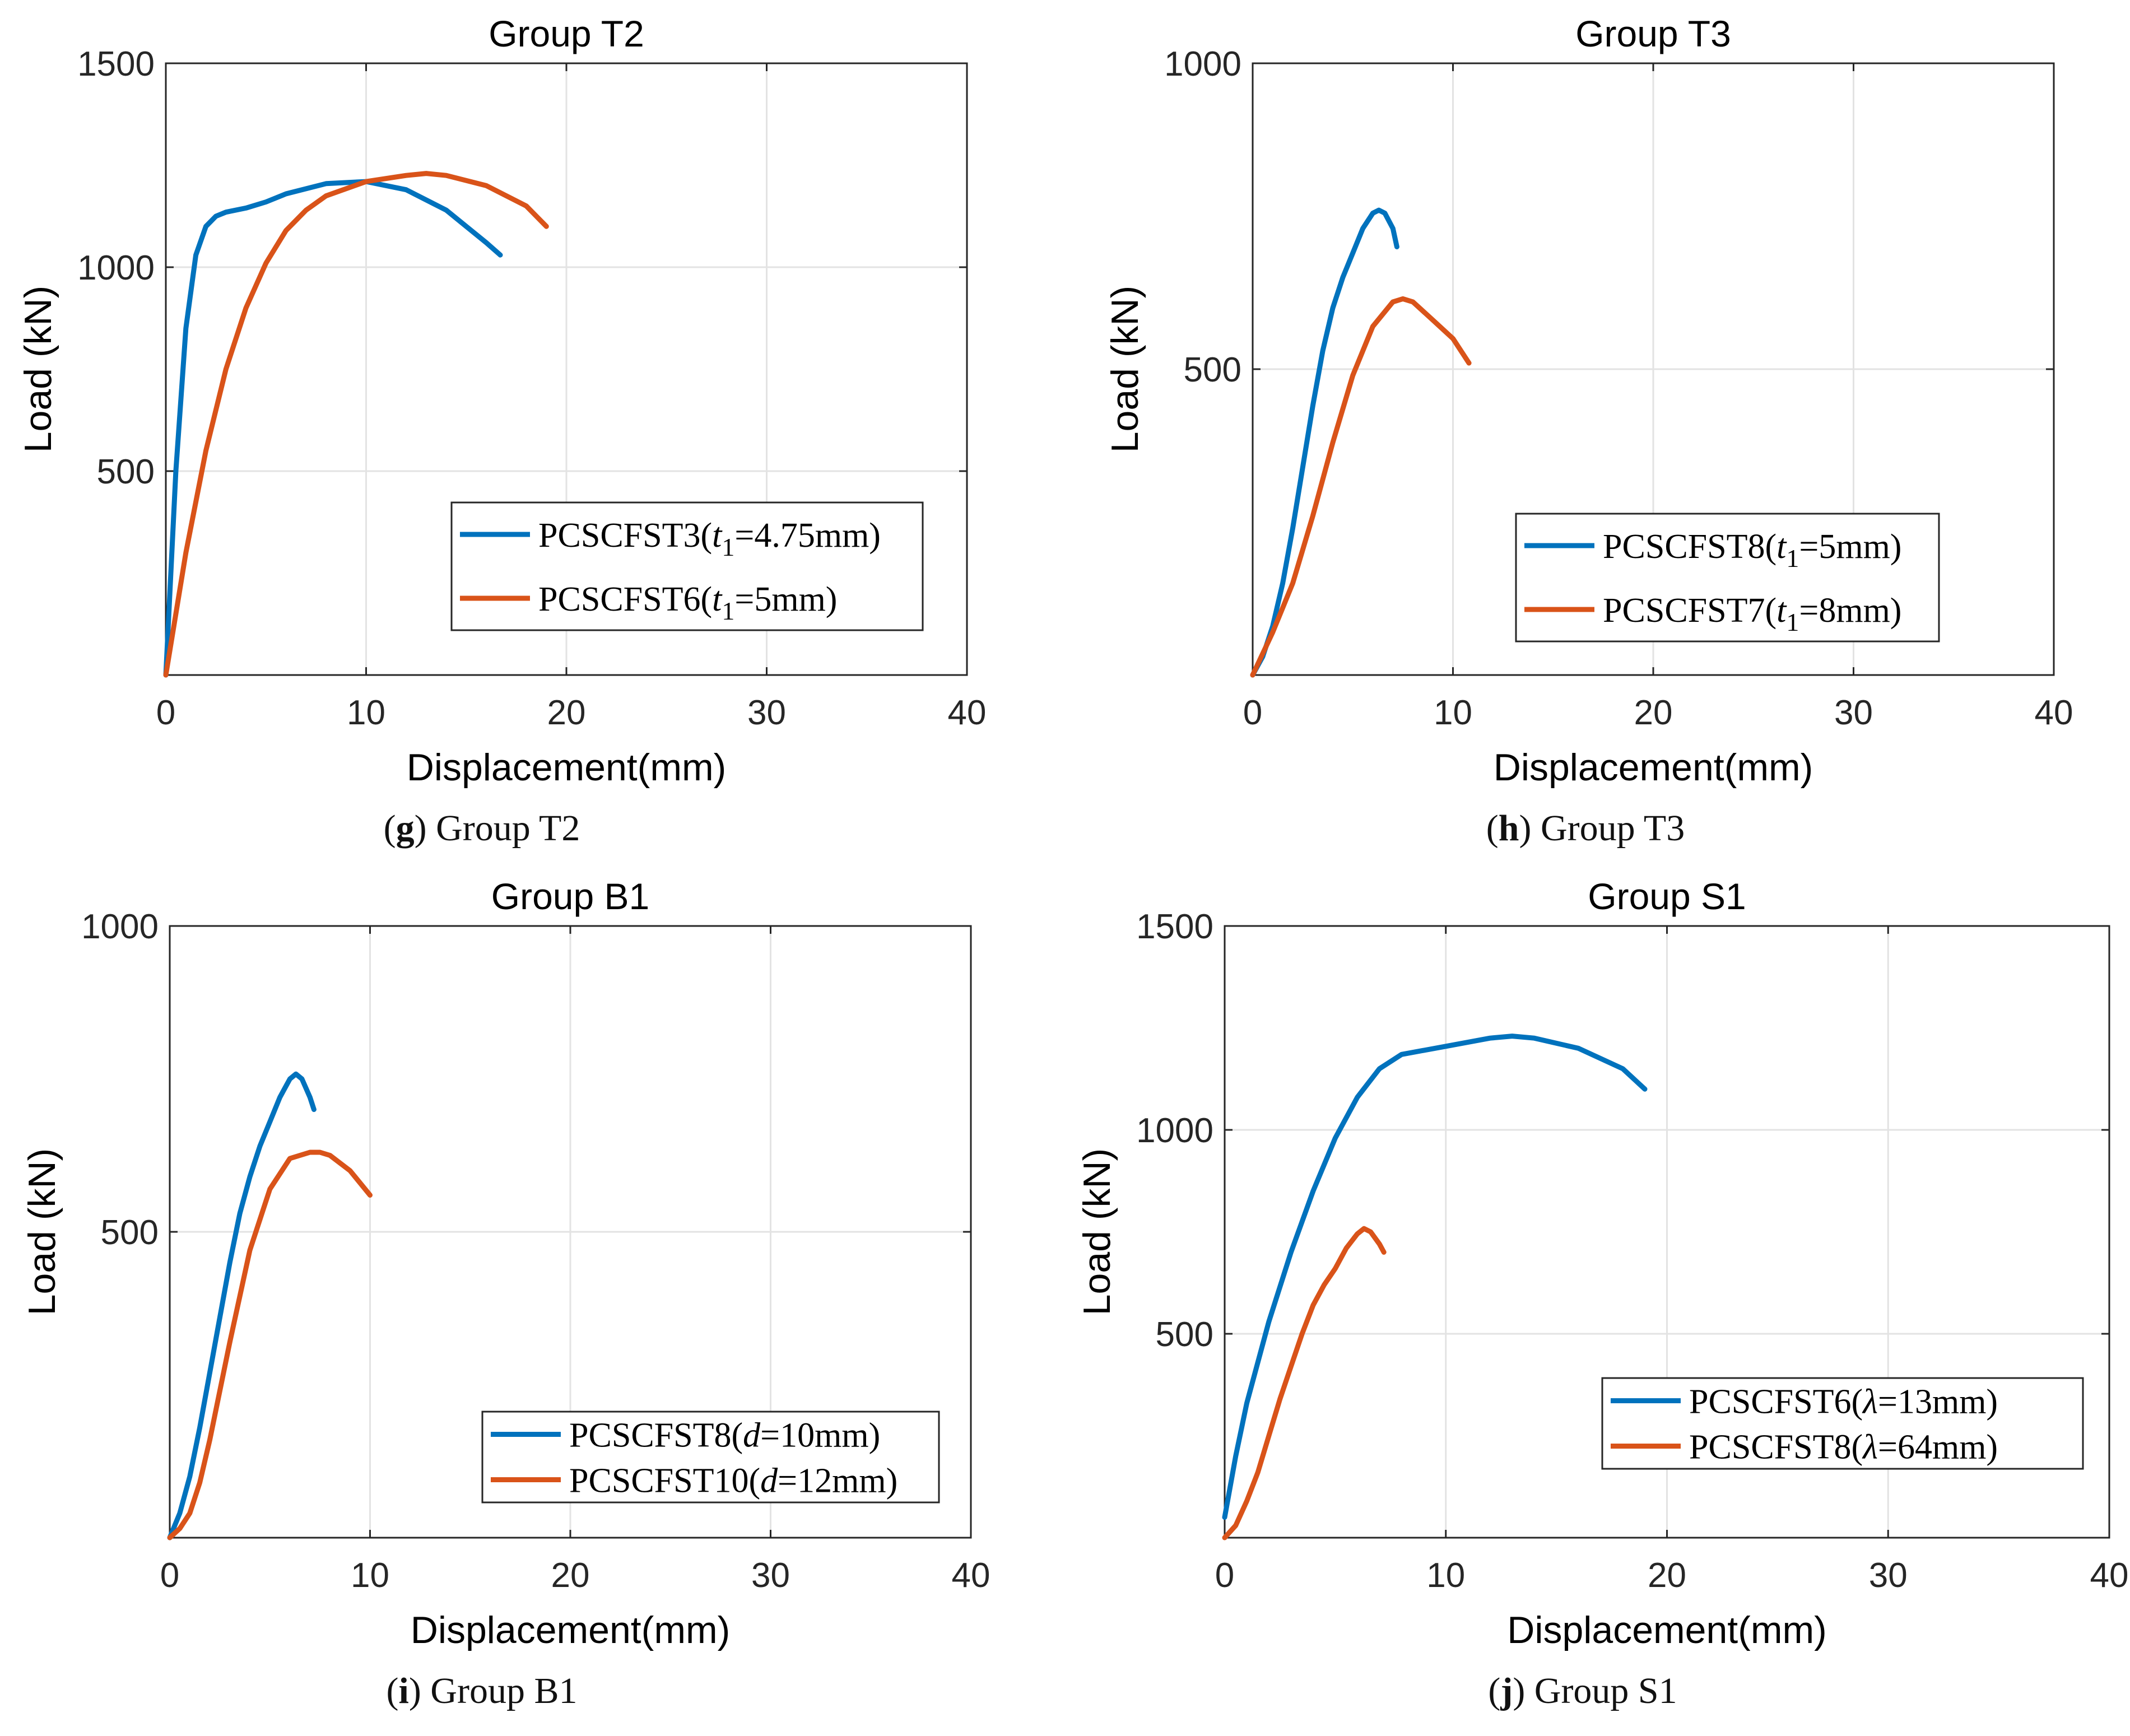 The width and height of the screenshot is (2130, 1736). Describe the element at coordinates (1888, 1575) in the screenshot. I see `panel-j-x-tick-label: 30` at that location.